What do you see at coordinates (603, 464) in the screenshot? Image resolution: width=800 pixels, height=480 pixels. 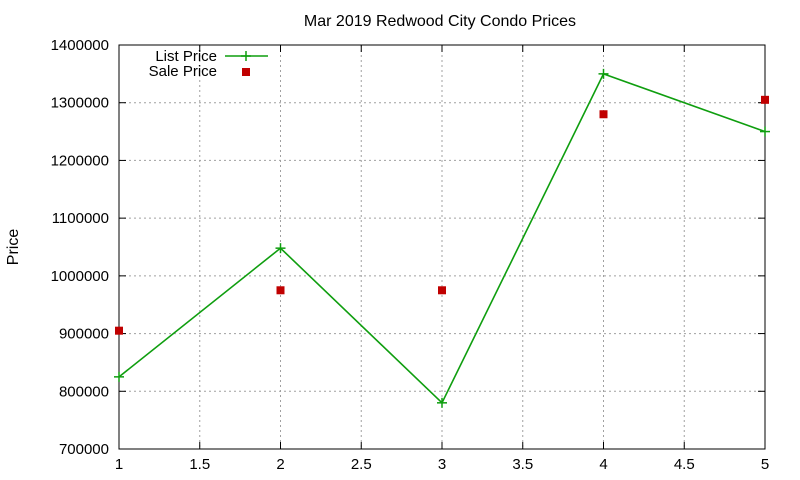 I see `x-tick-label: 4` at bounding box center [603, 464].